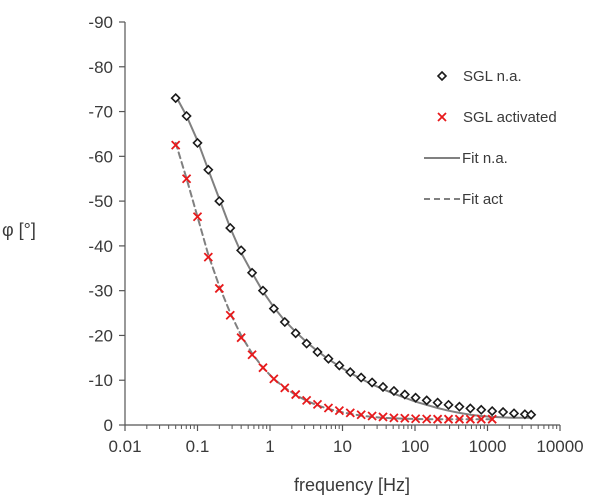  What do you see at coordinates (100, 380) in the screenshot?
I see `y-tick-label: -10` at bounding box center [100, 380].